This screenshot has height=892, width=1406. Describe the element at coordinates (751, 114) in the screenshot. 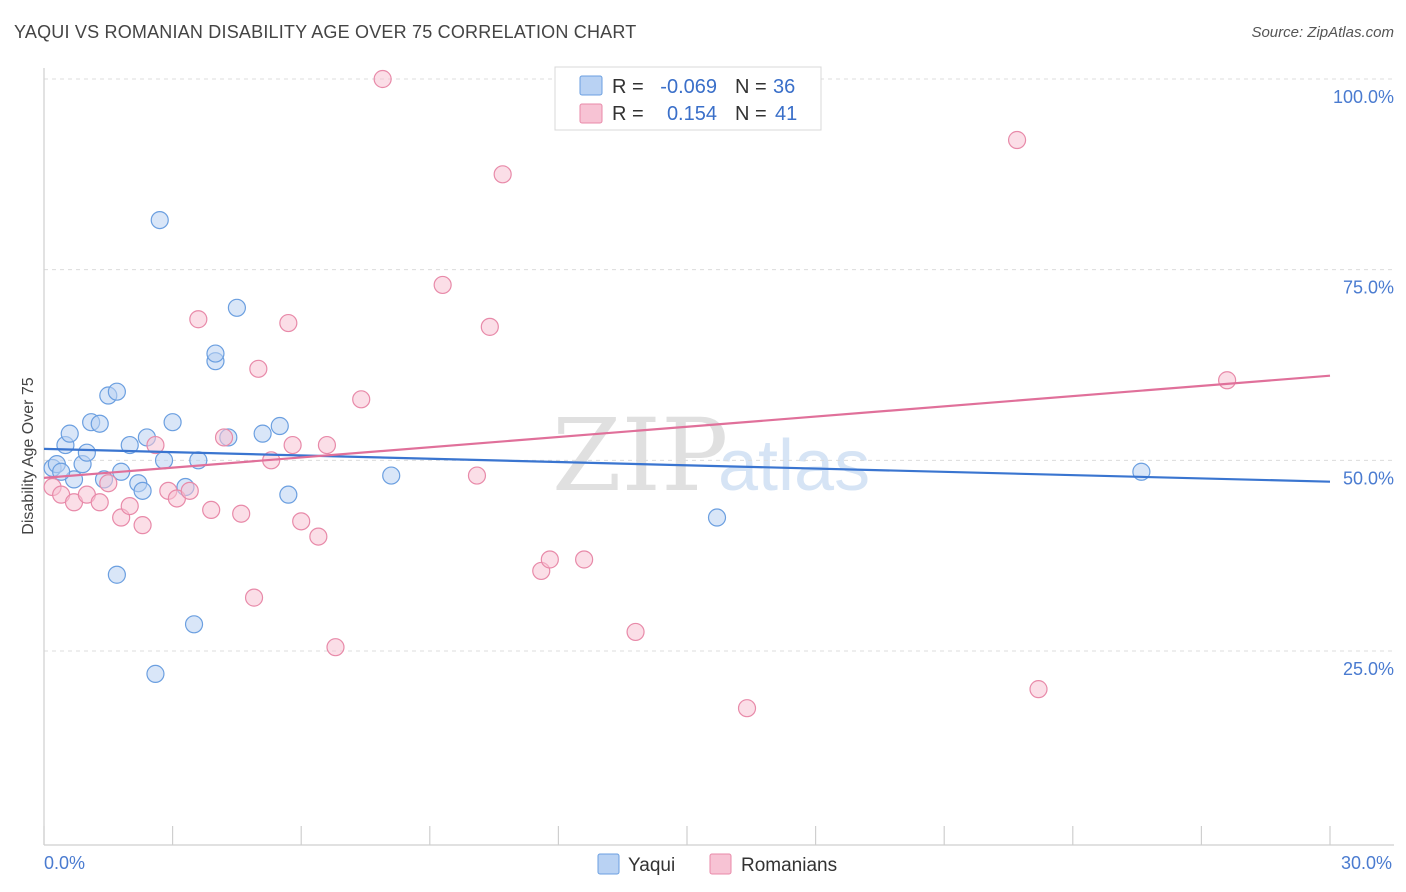

I see `legend-n-label-romanians: N =` at that location.